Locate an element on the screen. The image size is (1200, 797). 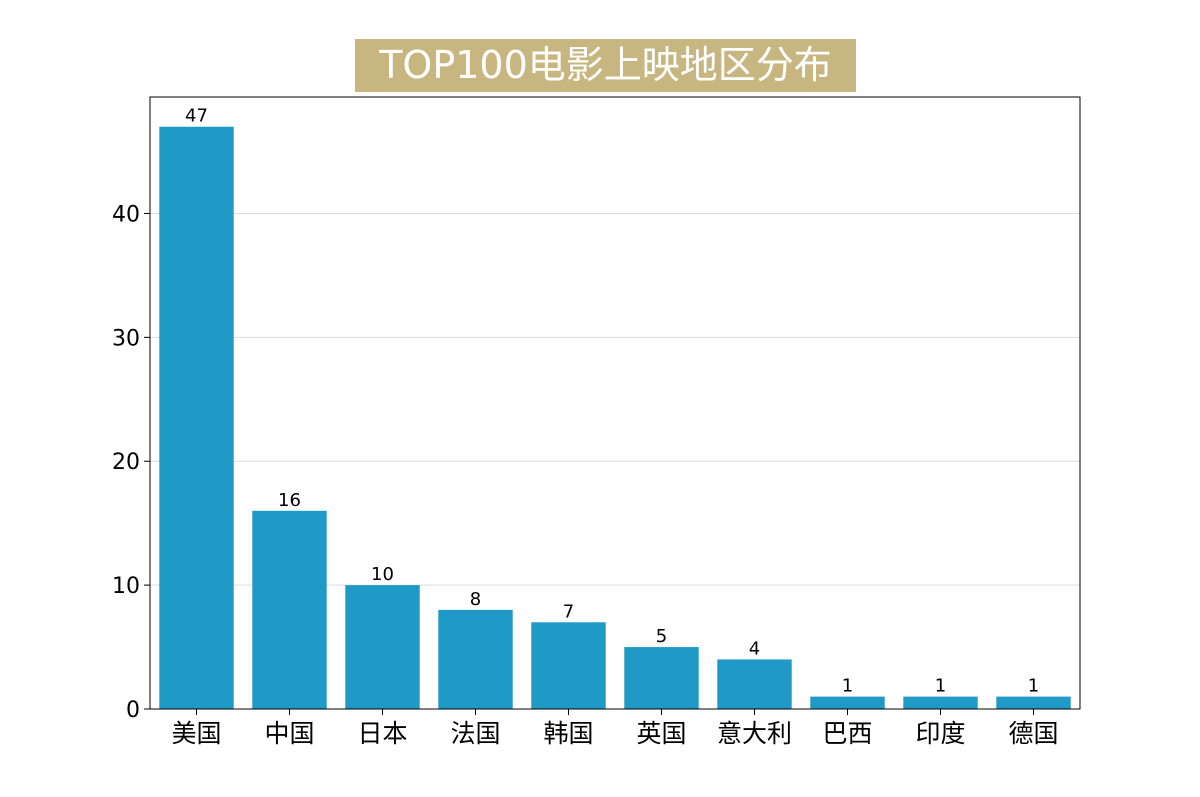
bar-value-label: 7 is located at coordinates (568, 611).